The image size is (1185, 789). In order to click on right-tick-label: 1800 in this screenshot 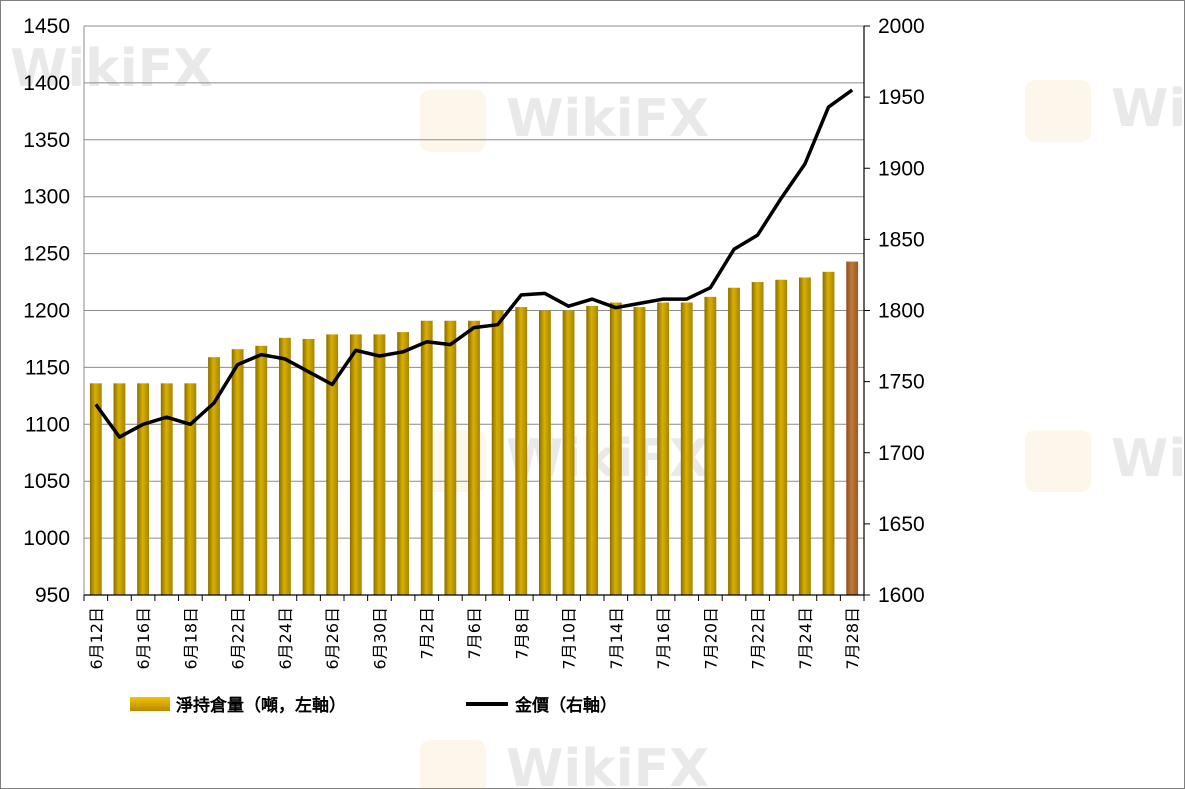, I will do `click(901, 311)`.